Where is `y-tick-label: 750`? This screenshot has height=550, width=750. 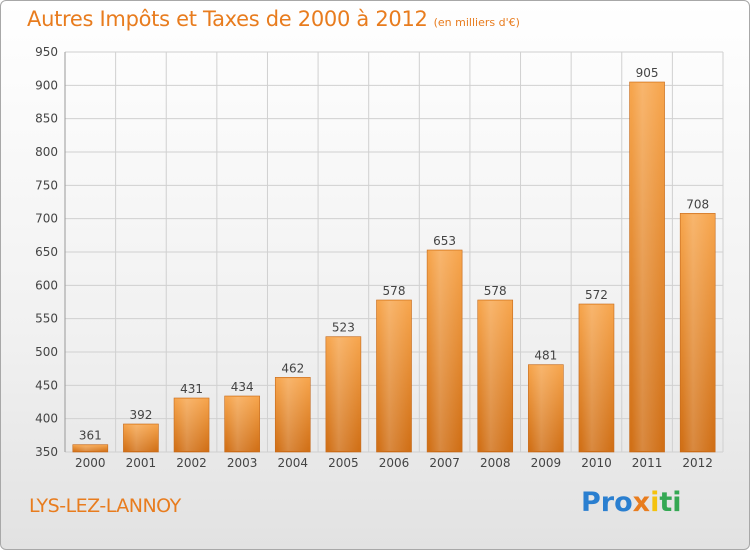
y-tick-label: 750 is located at coordinates (46, 185).